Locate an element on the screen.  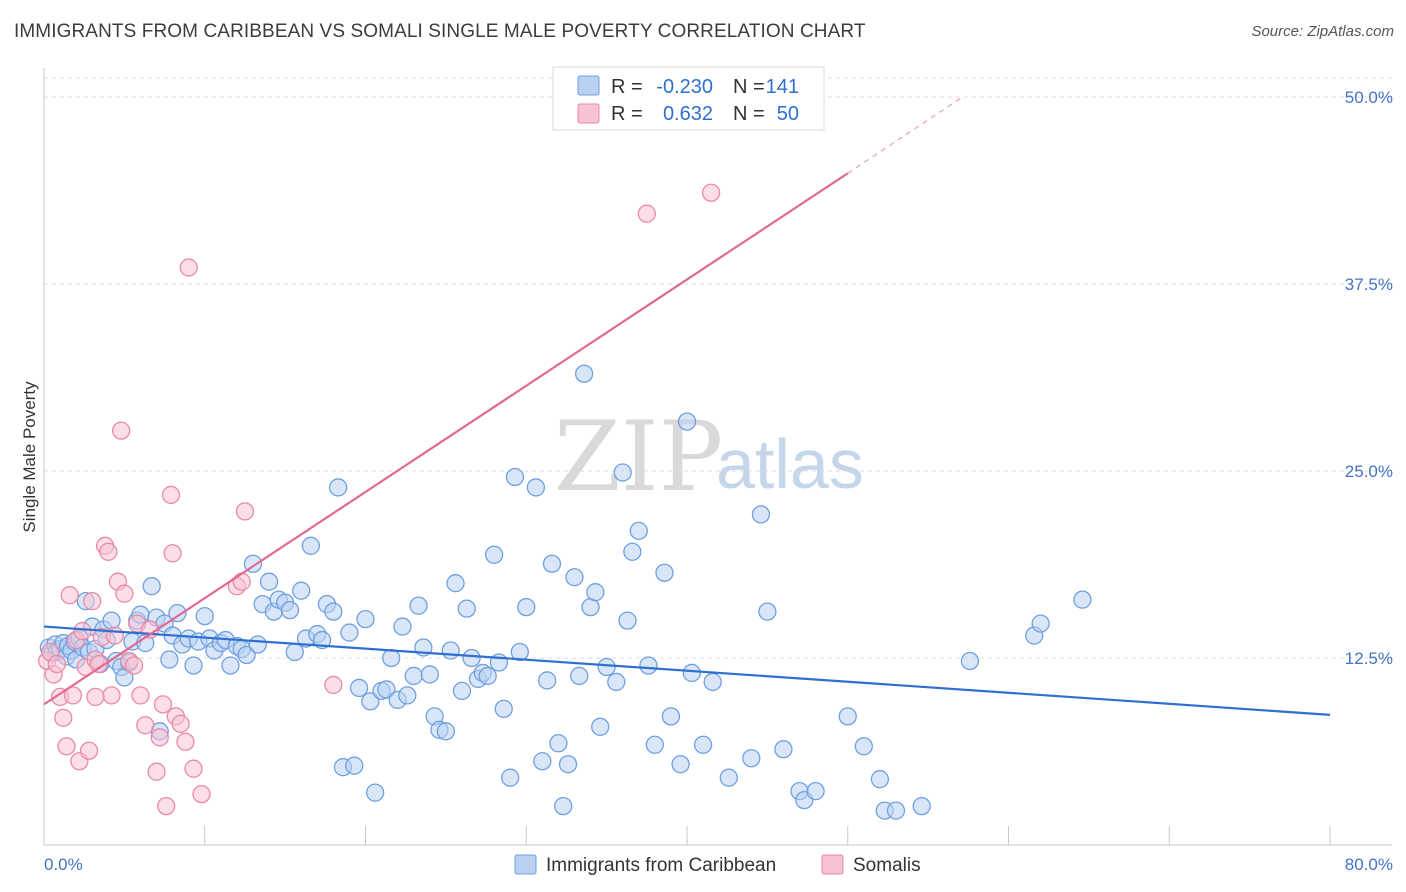
y-tick-label-3: 50.0% is located at coordinates (1369, 97).